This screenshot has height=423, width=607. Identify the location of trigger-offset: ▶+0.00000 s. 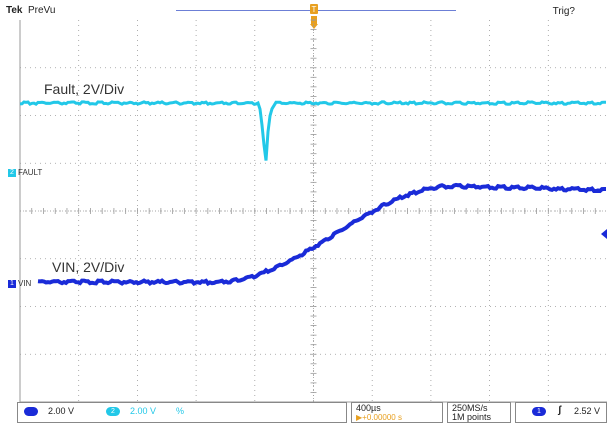
(379, 417).